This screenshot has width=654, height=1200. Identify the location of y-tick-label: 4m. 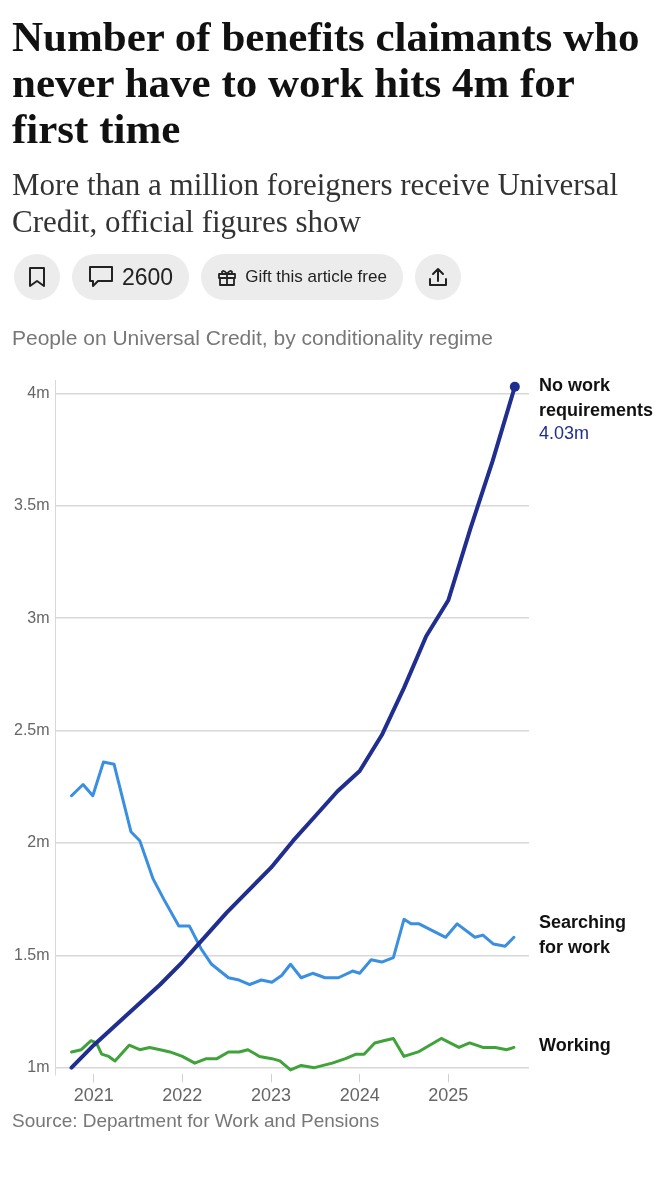
(38, 392).